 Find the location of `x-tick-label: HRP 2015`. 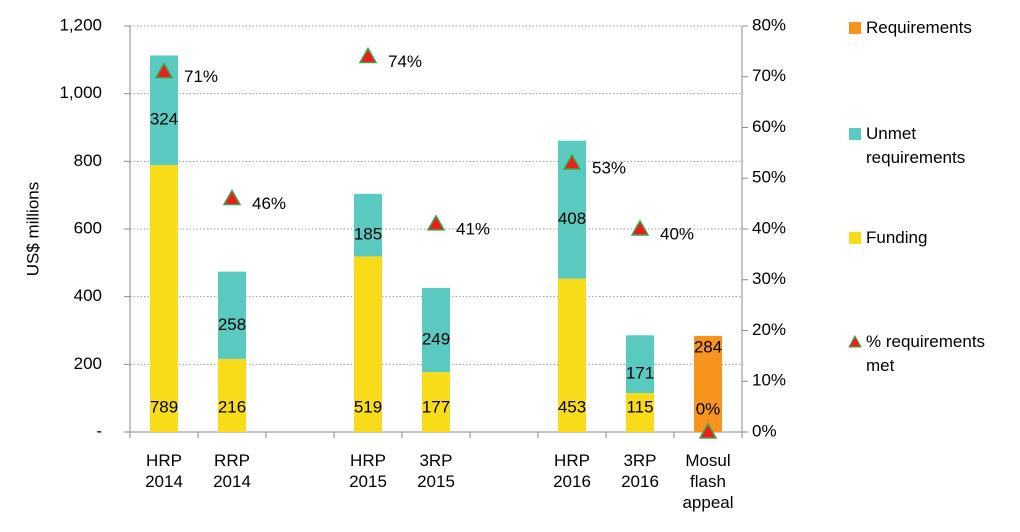

x-tick-label: HRP 2015 is located at coordinates (368, 471).